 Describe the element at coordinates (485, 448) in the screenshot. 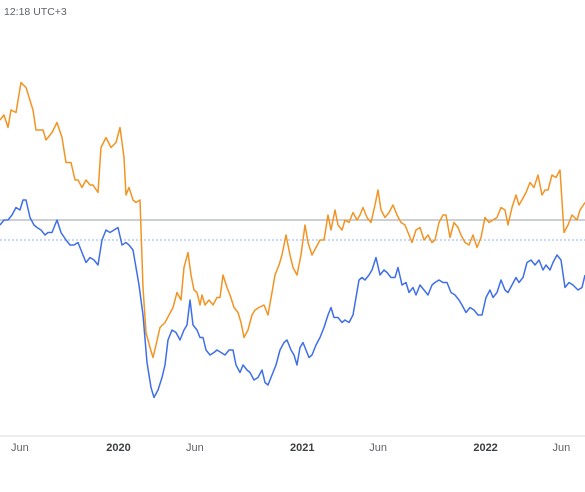

I see `x-tick-label-6: 2022` at that location.